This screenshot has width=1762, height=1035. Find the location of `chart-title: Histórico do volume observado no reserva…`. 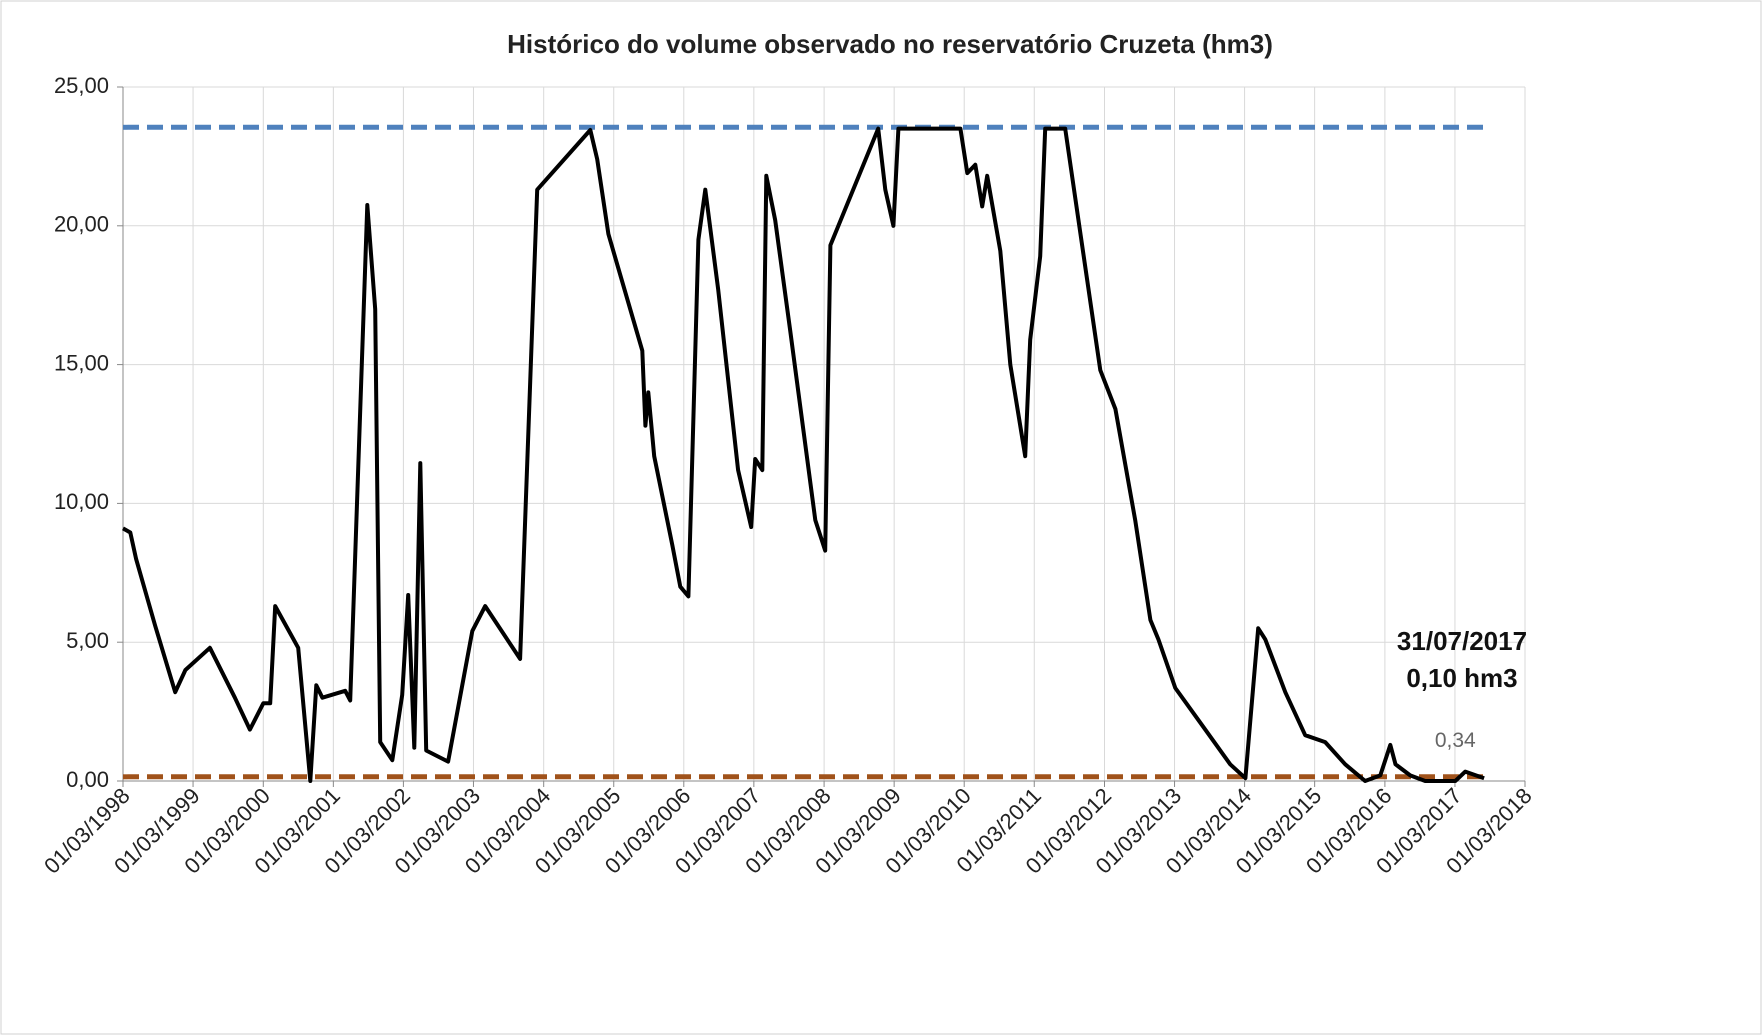

chart-title: Histórico do volume observado no reserva… is located at coordinates (890, 44).